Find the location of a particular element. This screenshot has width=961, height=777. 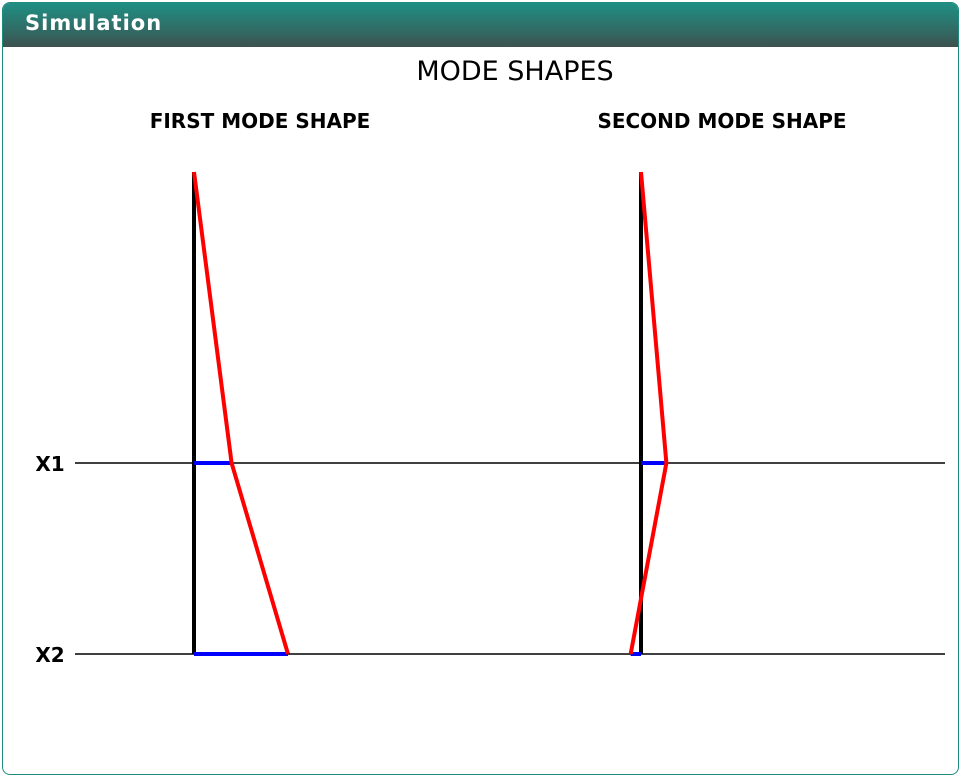

second-mode-deflected-shape is located at coordinates (648, 413).